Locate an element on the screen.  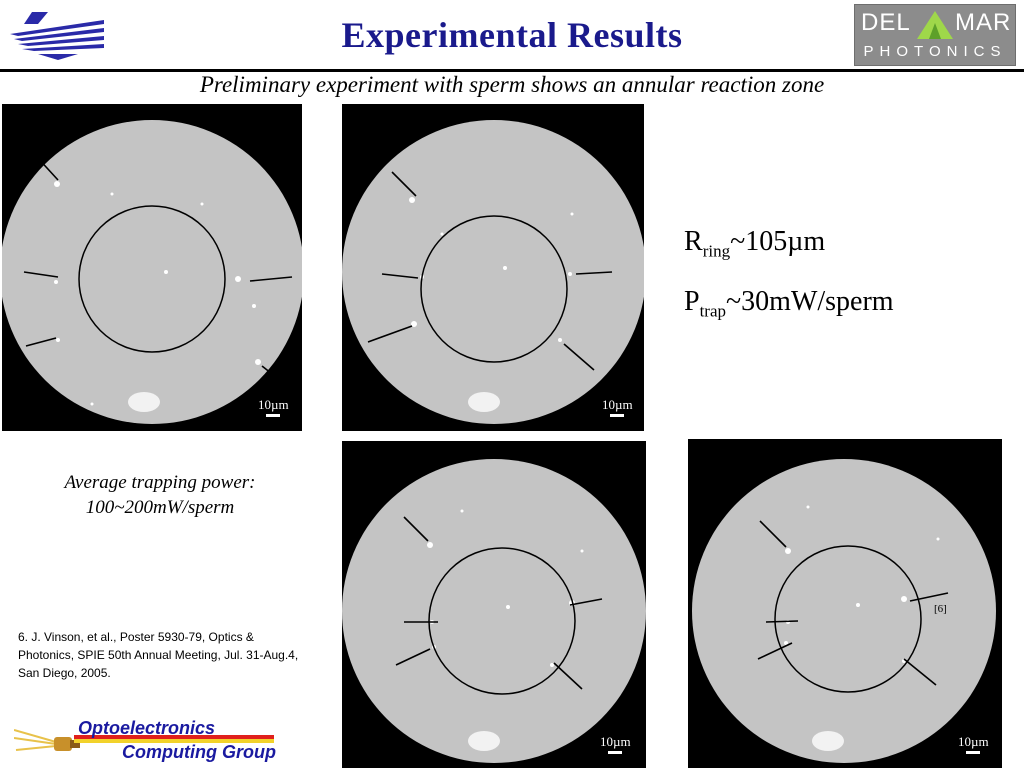
header-divider is located at coordinates (512, 70).